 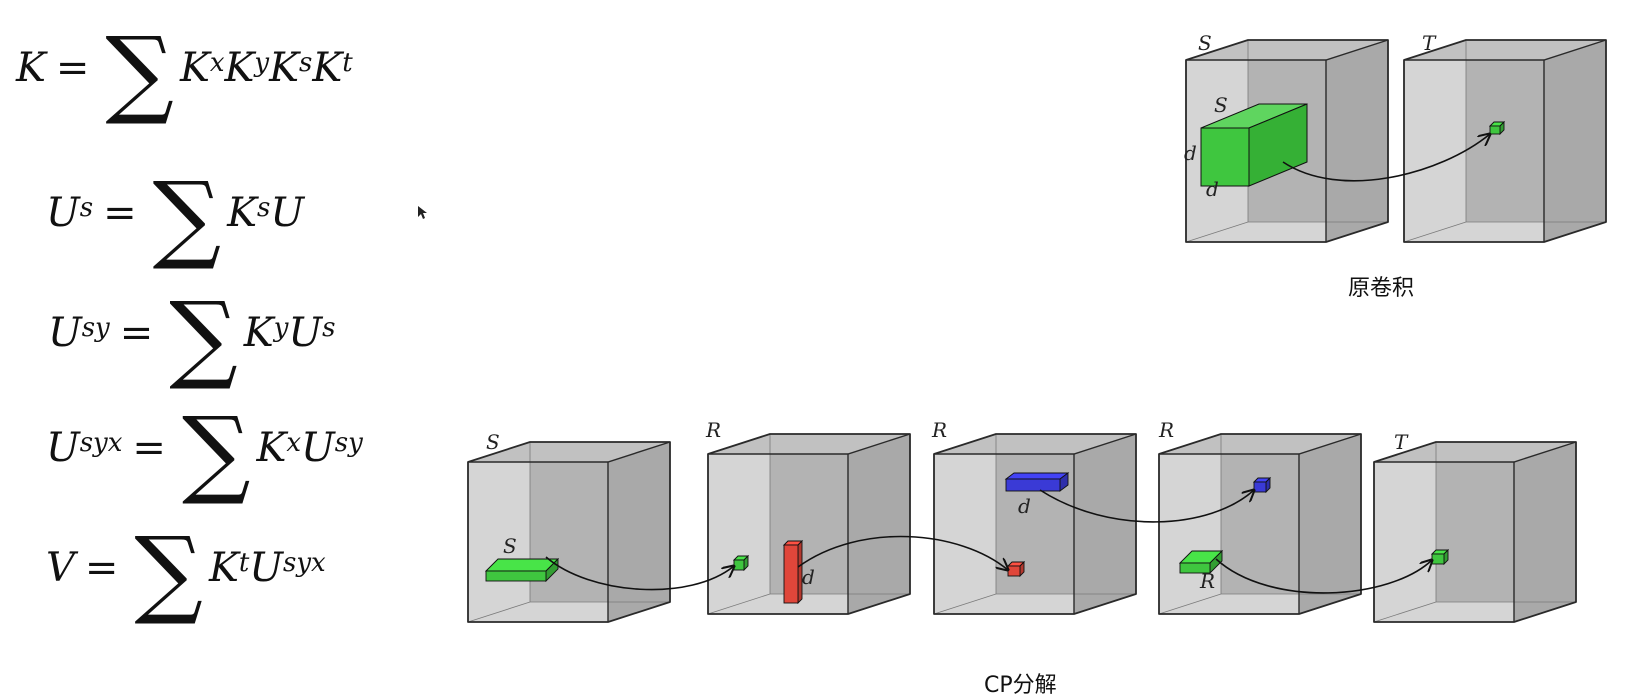 I want to click on equation-2: Us = ∑ Ks U, so click(x=175, y=215).